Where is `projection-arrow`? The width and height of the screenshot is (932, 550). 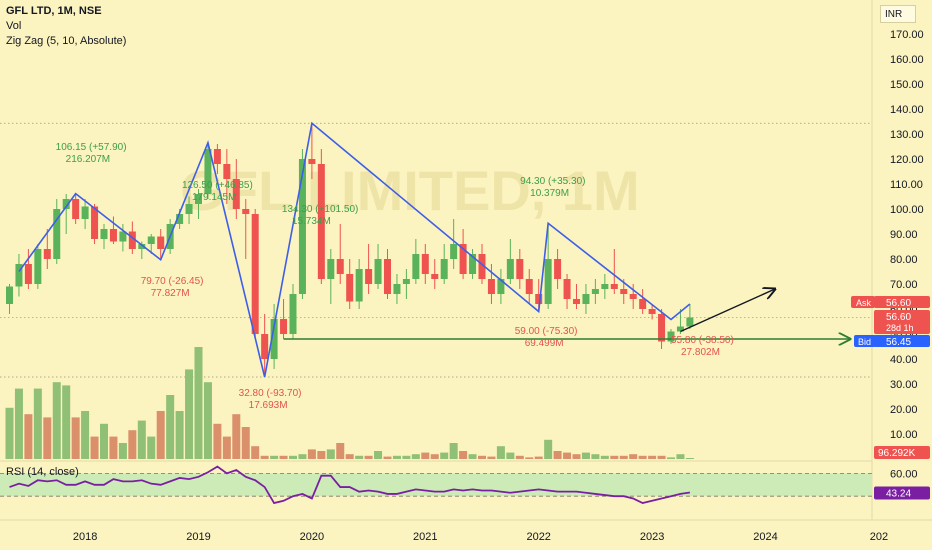
projection-arrow is located at coordinates (727, 311).